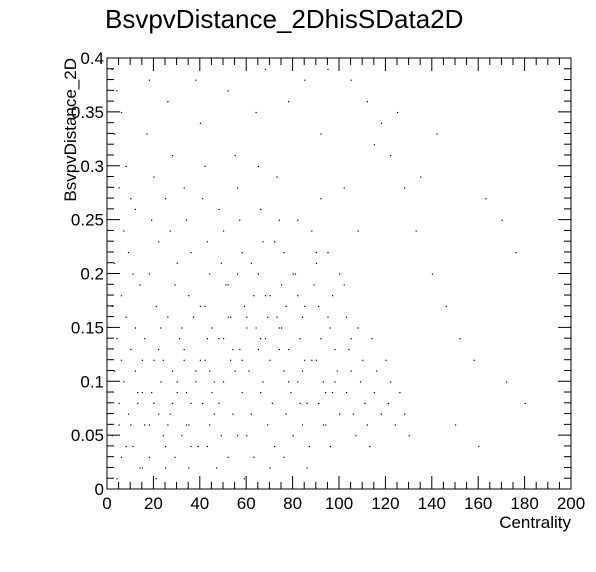  Describe the element at coordinates (385, 503) in the screenshot. I see `x-tick-label: 120` at that location.